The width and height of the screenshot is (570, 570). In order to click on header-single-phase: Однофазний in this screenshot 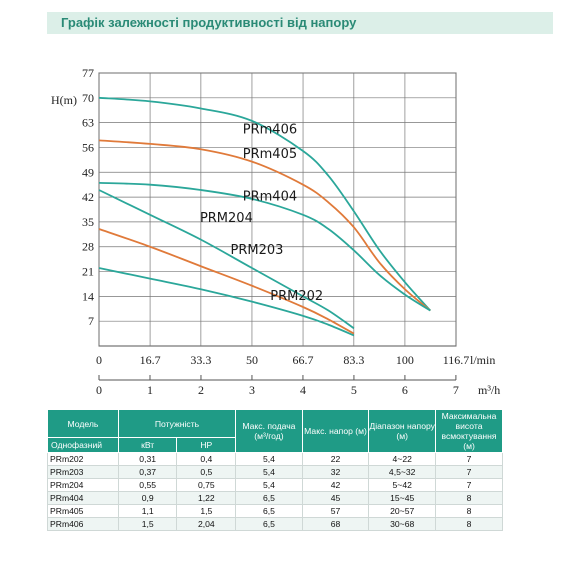, I will do `click(83, 445)`.